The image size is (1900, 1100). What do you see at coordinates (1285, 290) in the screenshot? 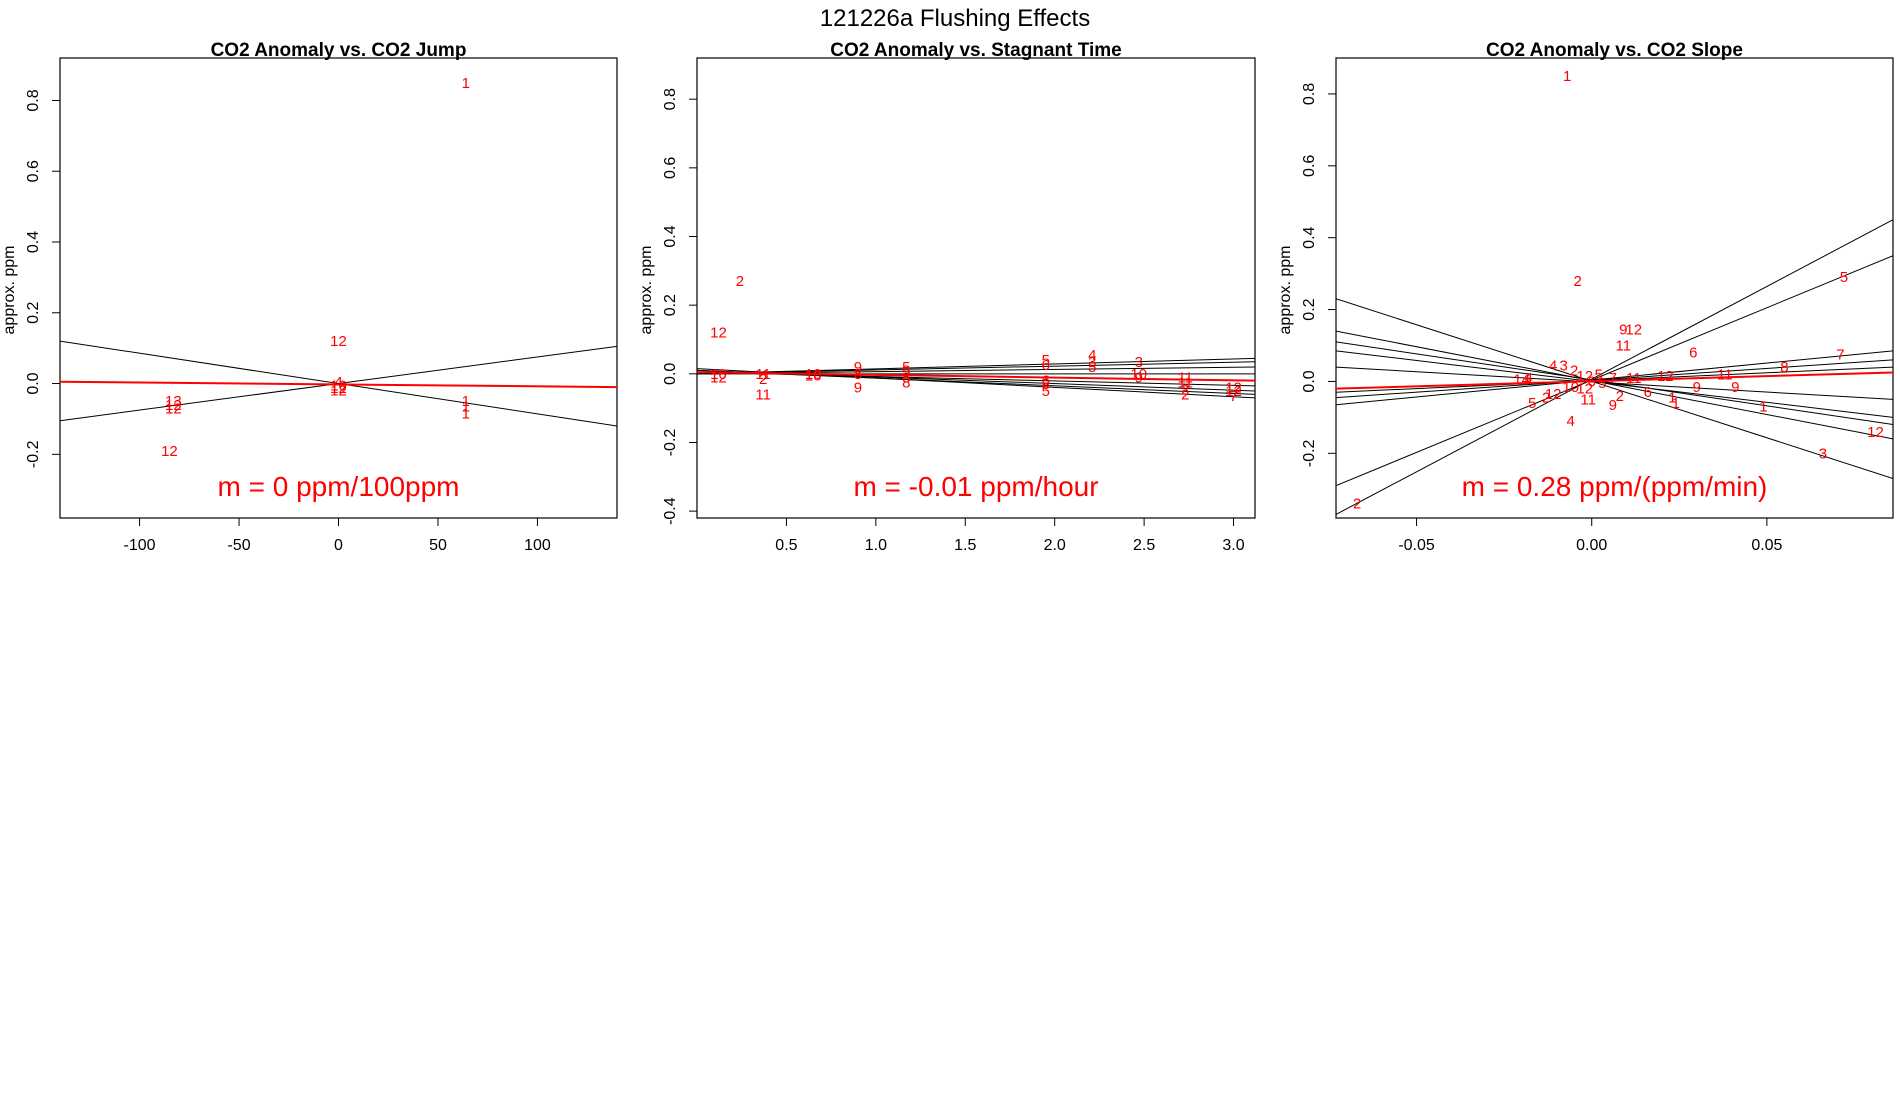
I see `y-axis-label: approx. ppm` at bounding box center [1285, 290].